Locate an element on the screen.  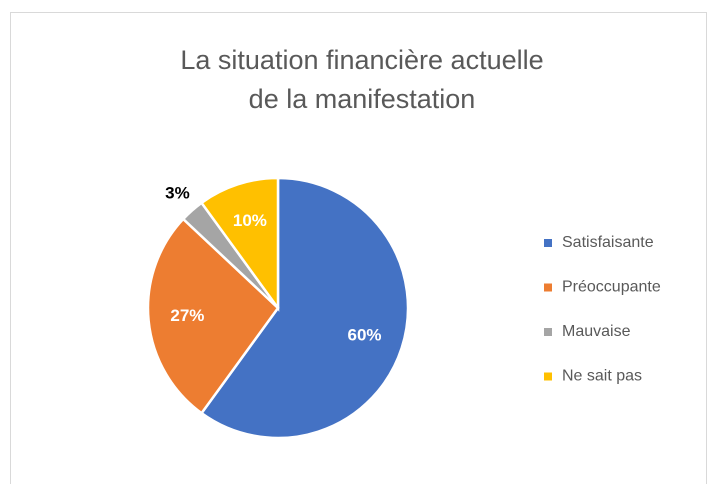
value-label: 27% is located at coordinates (187, 315).